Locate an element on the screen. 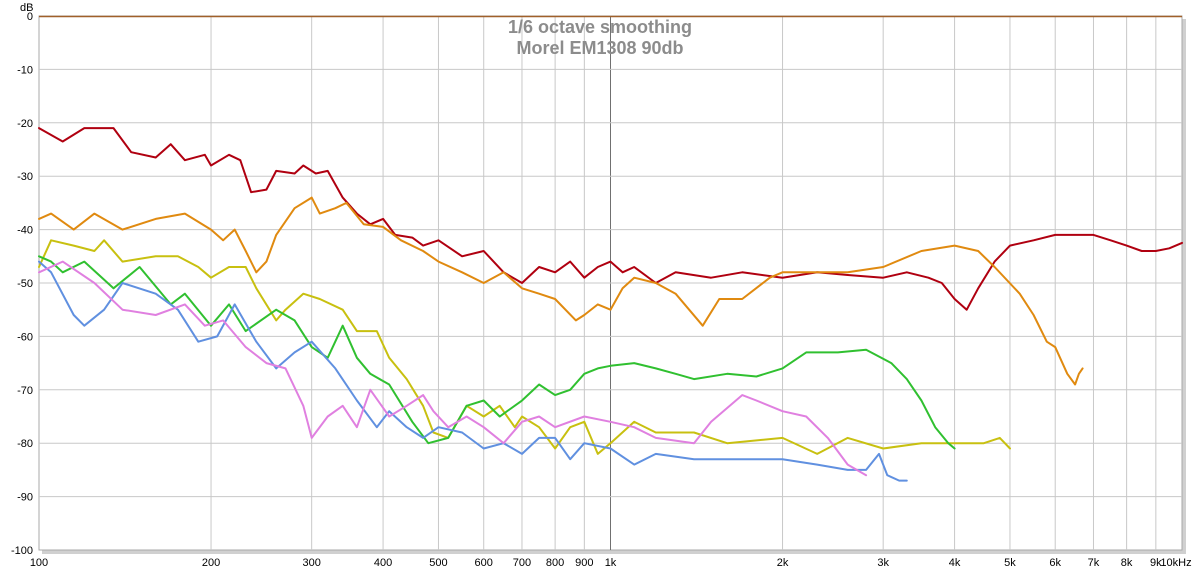 The width and height of the screenshot is (1200, 572). y-tick-label: -60 is located at coordinates (25, 337).